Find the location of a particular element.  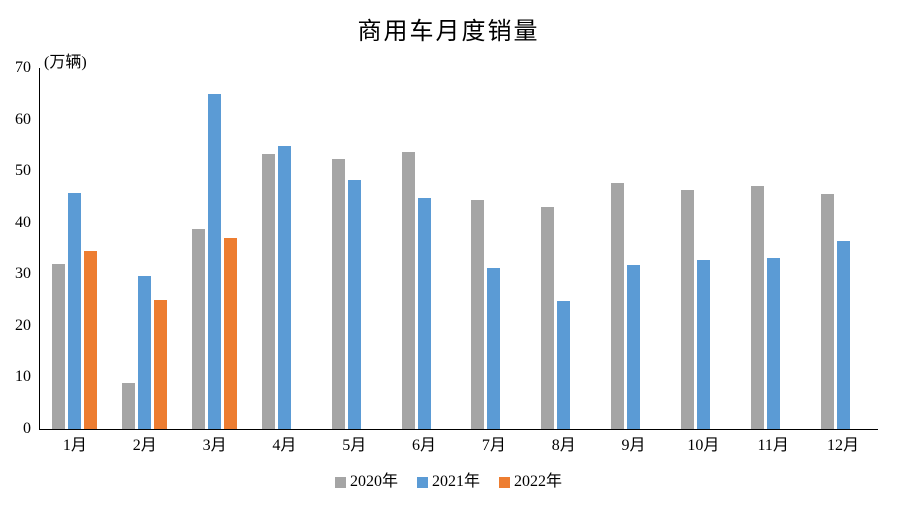

y-tick-label: 60 is located at coordinates (23, 119).